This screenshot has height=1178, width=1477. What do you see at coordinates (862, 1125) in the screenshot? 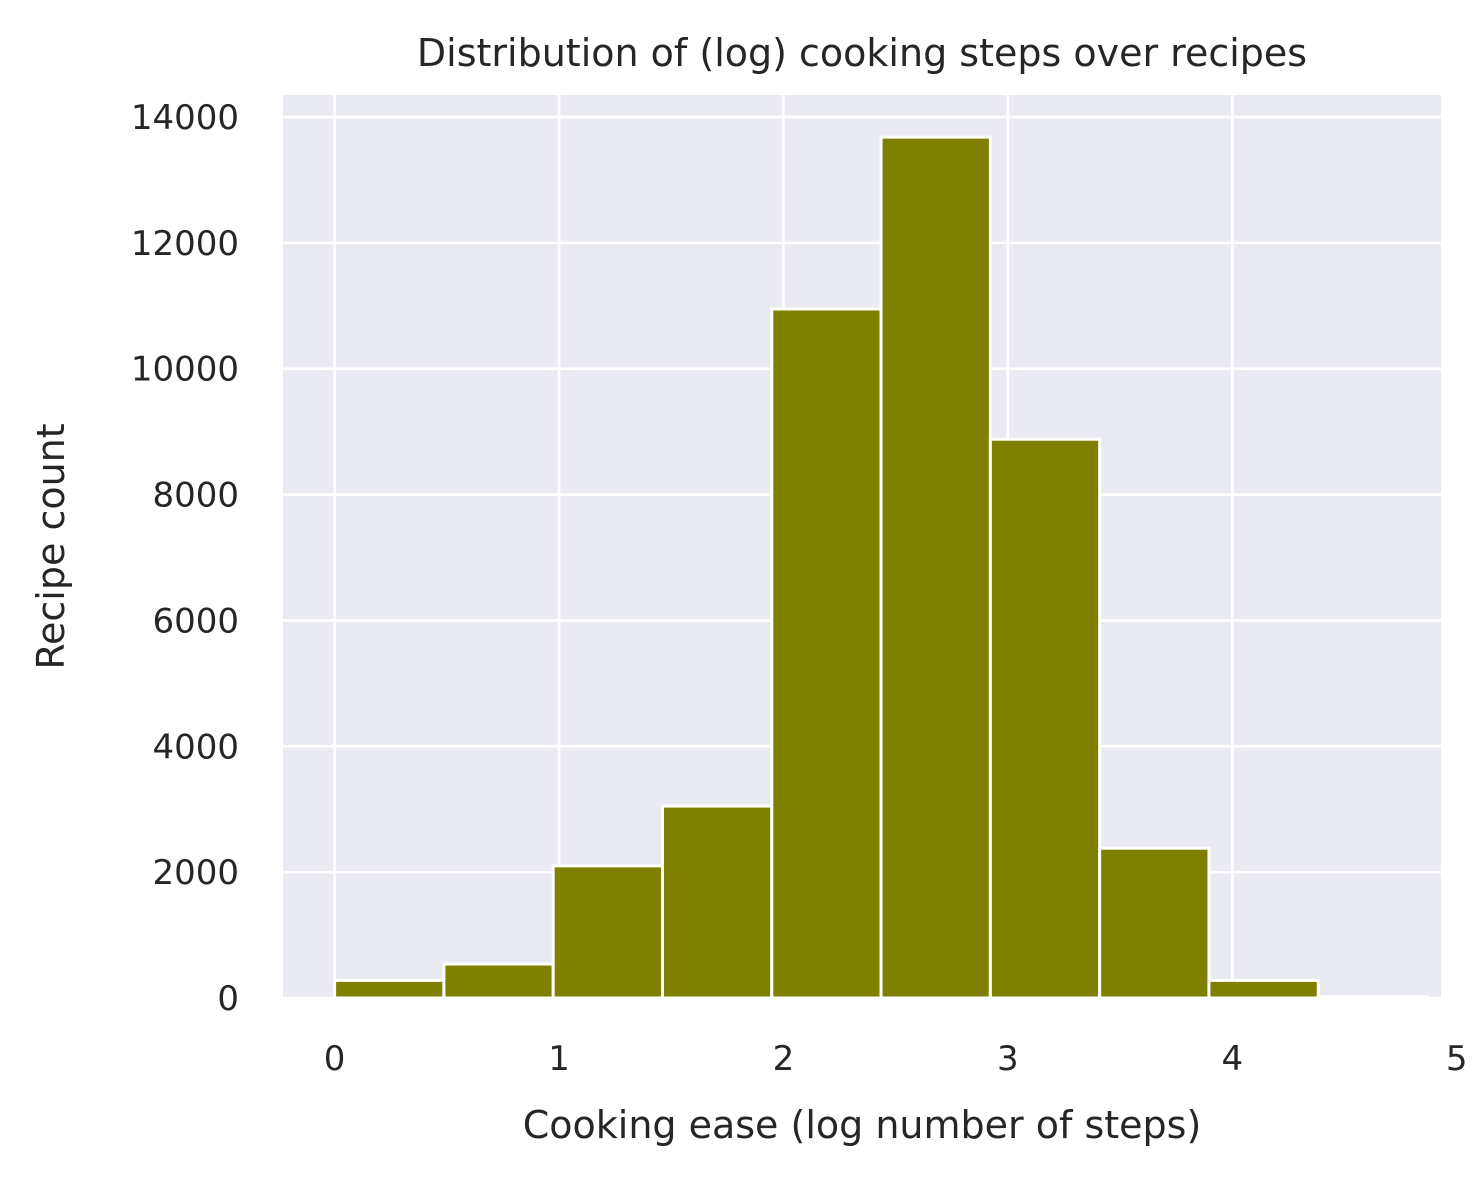
I see `x-axis-title: Cooking ease (log number of steps)` at bounding box center [862, 1125].